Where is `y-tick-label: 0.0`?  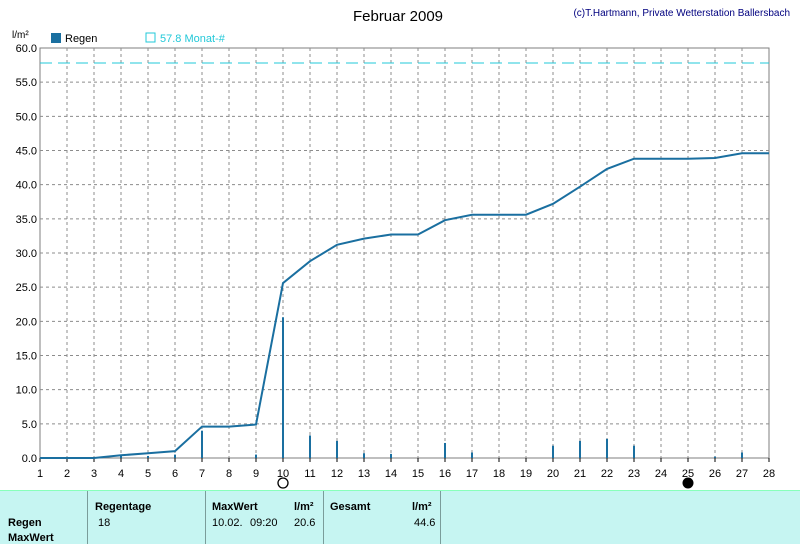
y-tick-label: 0.0 is located at coordinates (29, 459).